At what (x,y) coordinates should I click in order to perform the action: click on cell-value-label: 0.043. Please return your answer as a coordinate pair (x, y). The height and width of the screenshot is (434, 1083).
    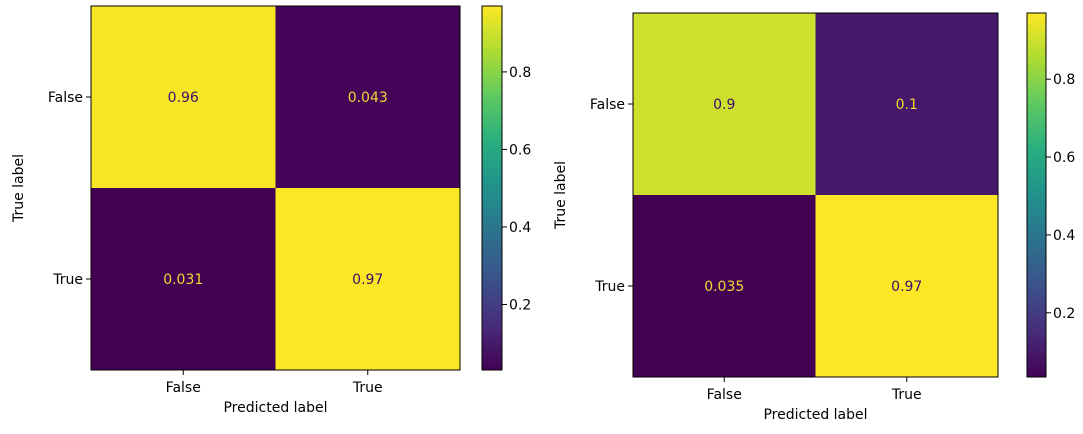
    Looking at the image, I should click on (368, 98).